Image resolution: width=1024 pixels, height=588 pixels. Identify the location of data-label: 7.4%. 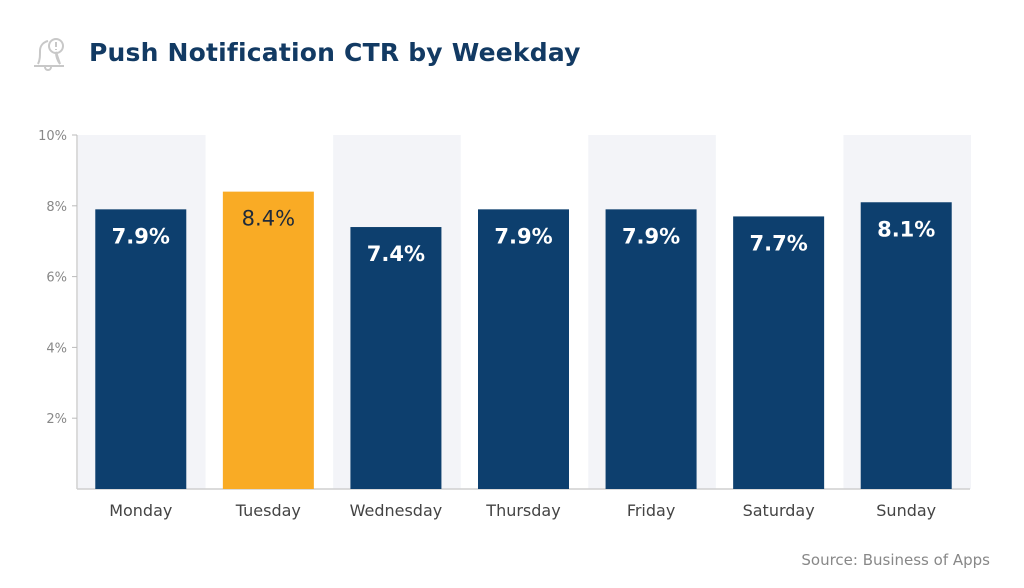
(396, 254).